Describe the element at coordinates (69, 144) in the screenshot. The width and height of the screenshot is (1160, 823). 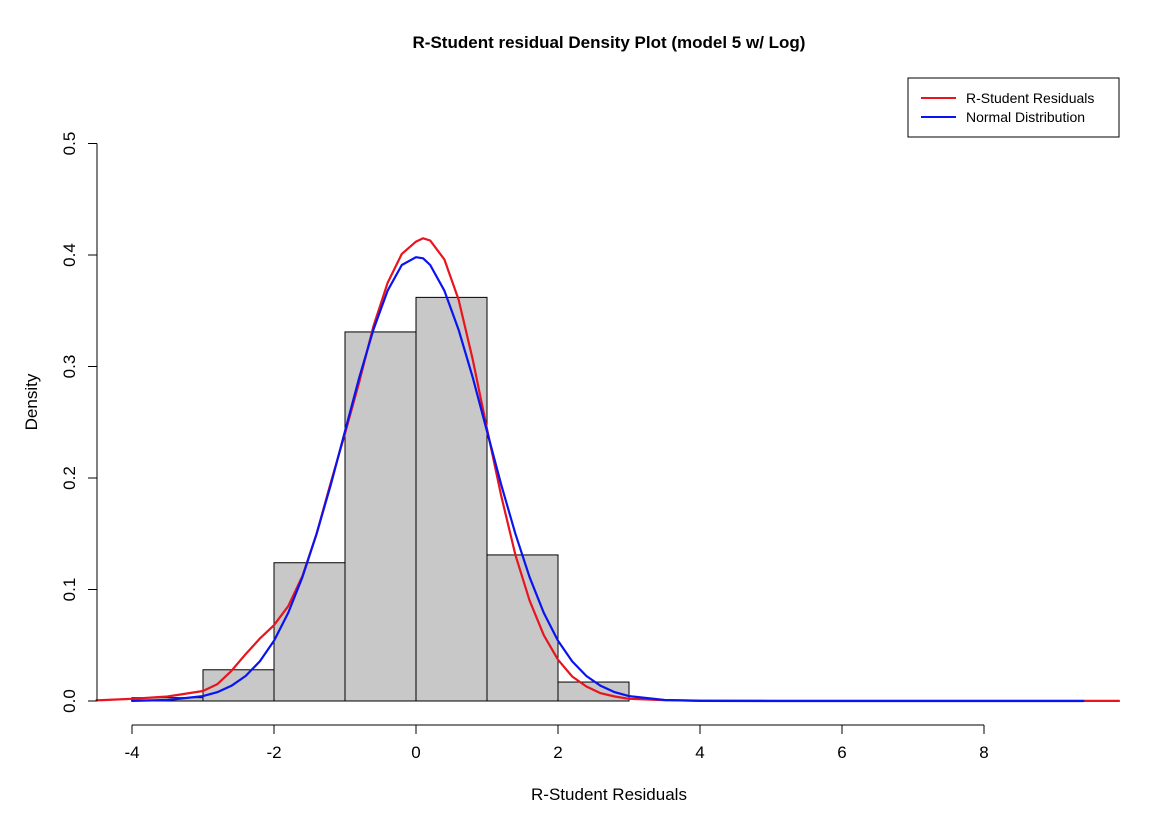
I see `y-tick-label: 0.5` at that location.